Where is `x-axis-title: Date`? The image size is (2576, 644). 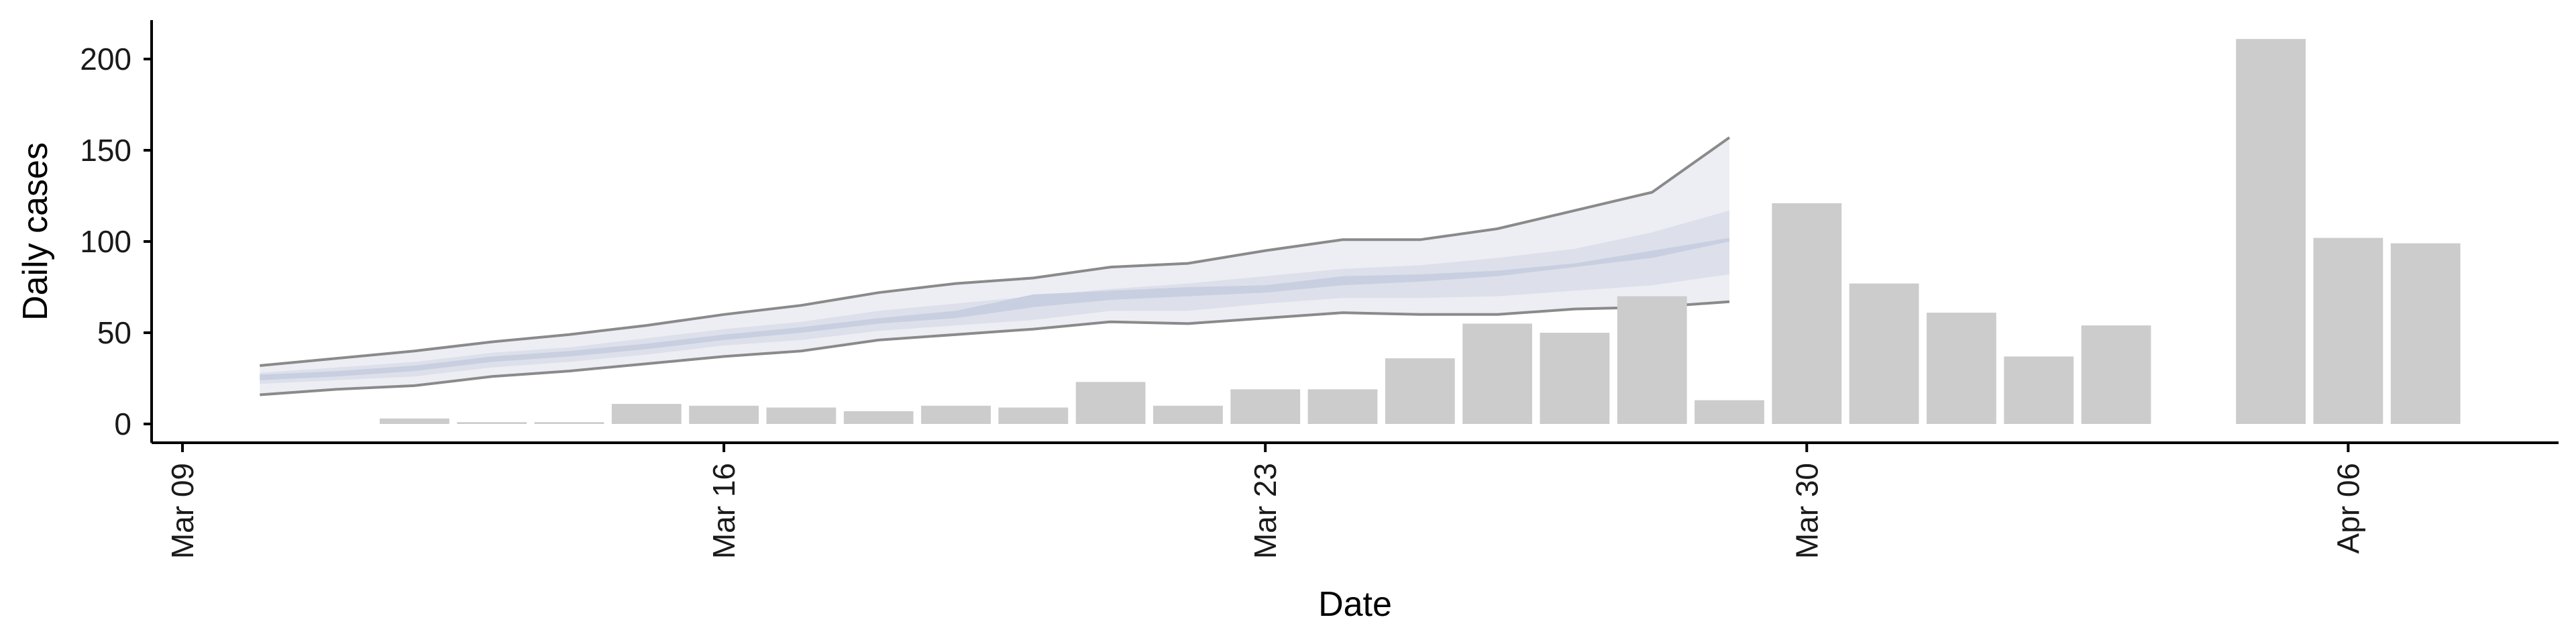 x-axis-title: Date is located at coordinates (1355, 604).